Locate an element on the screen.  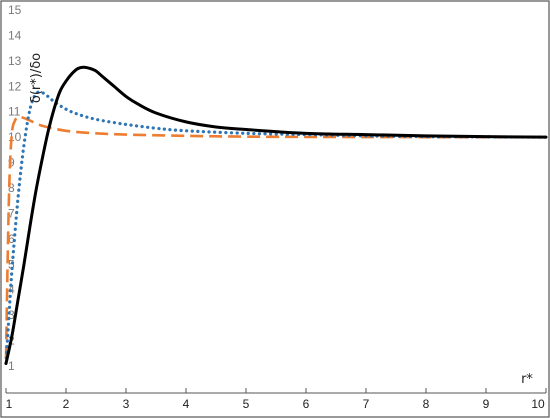
x-tick-label: 2 is located at coordinates (66, 404).